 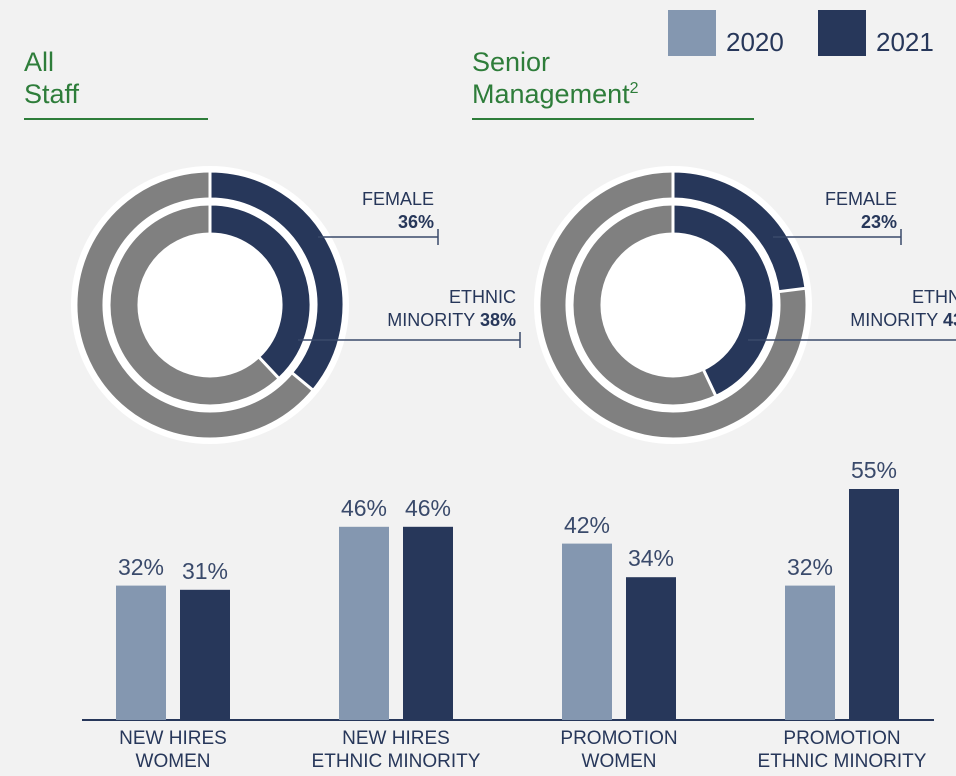 I want to click on value-label: 42%, so click(x=587, y=524).